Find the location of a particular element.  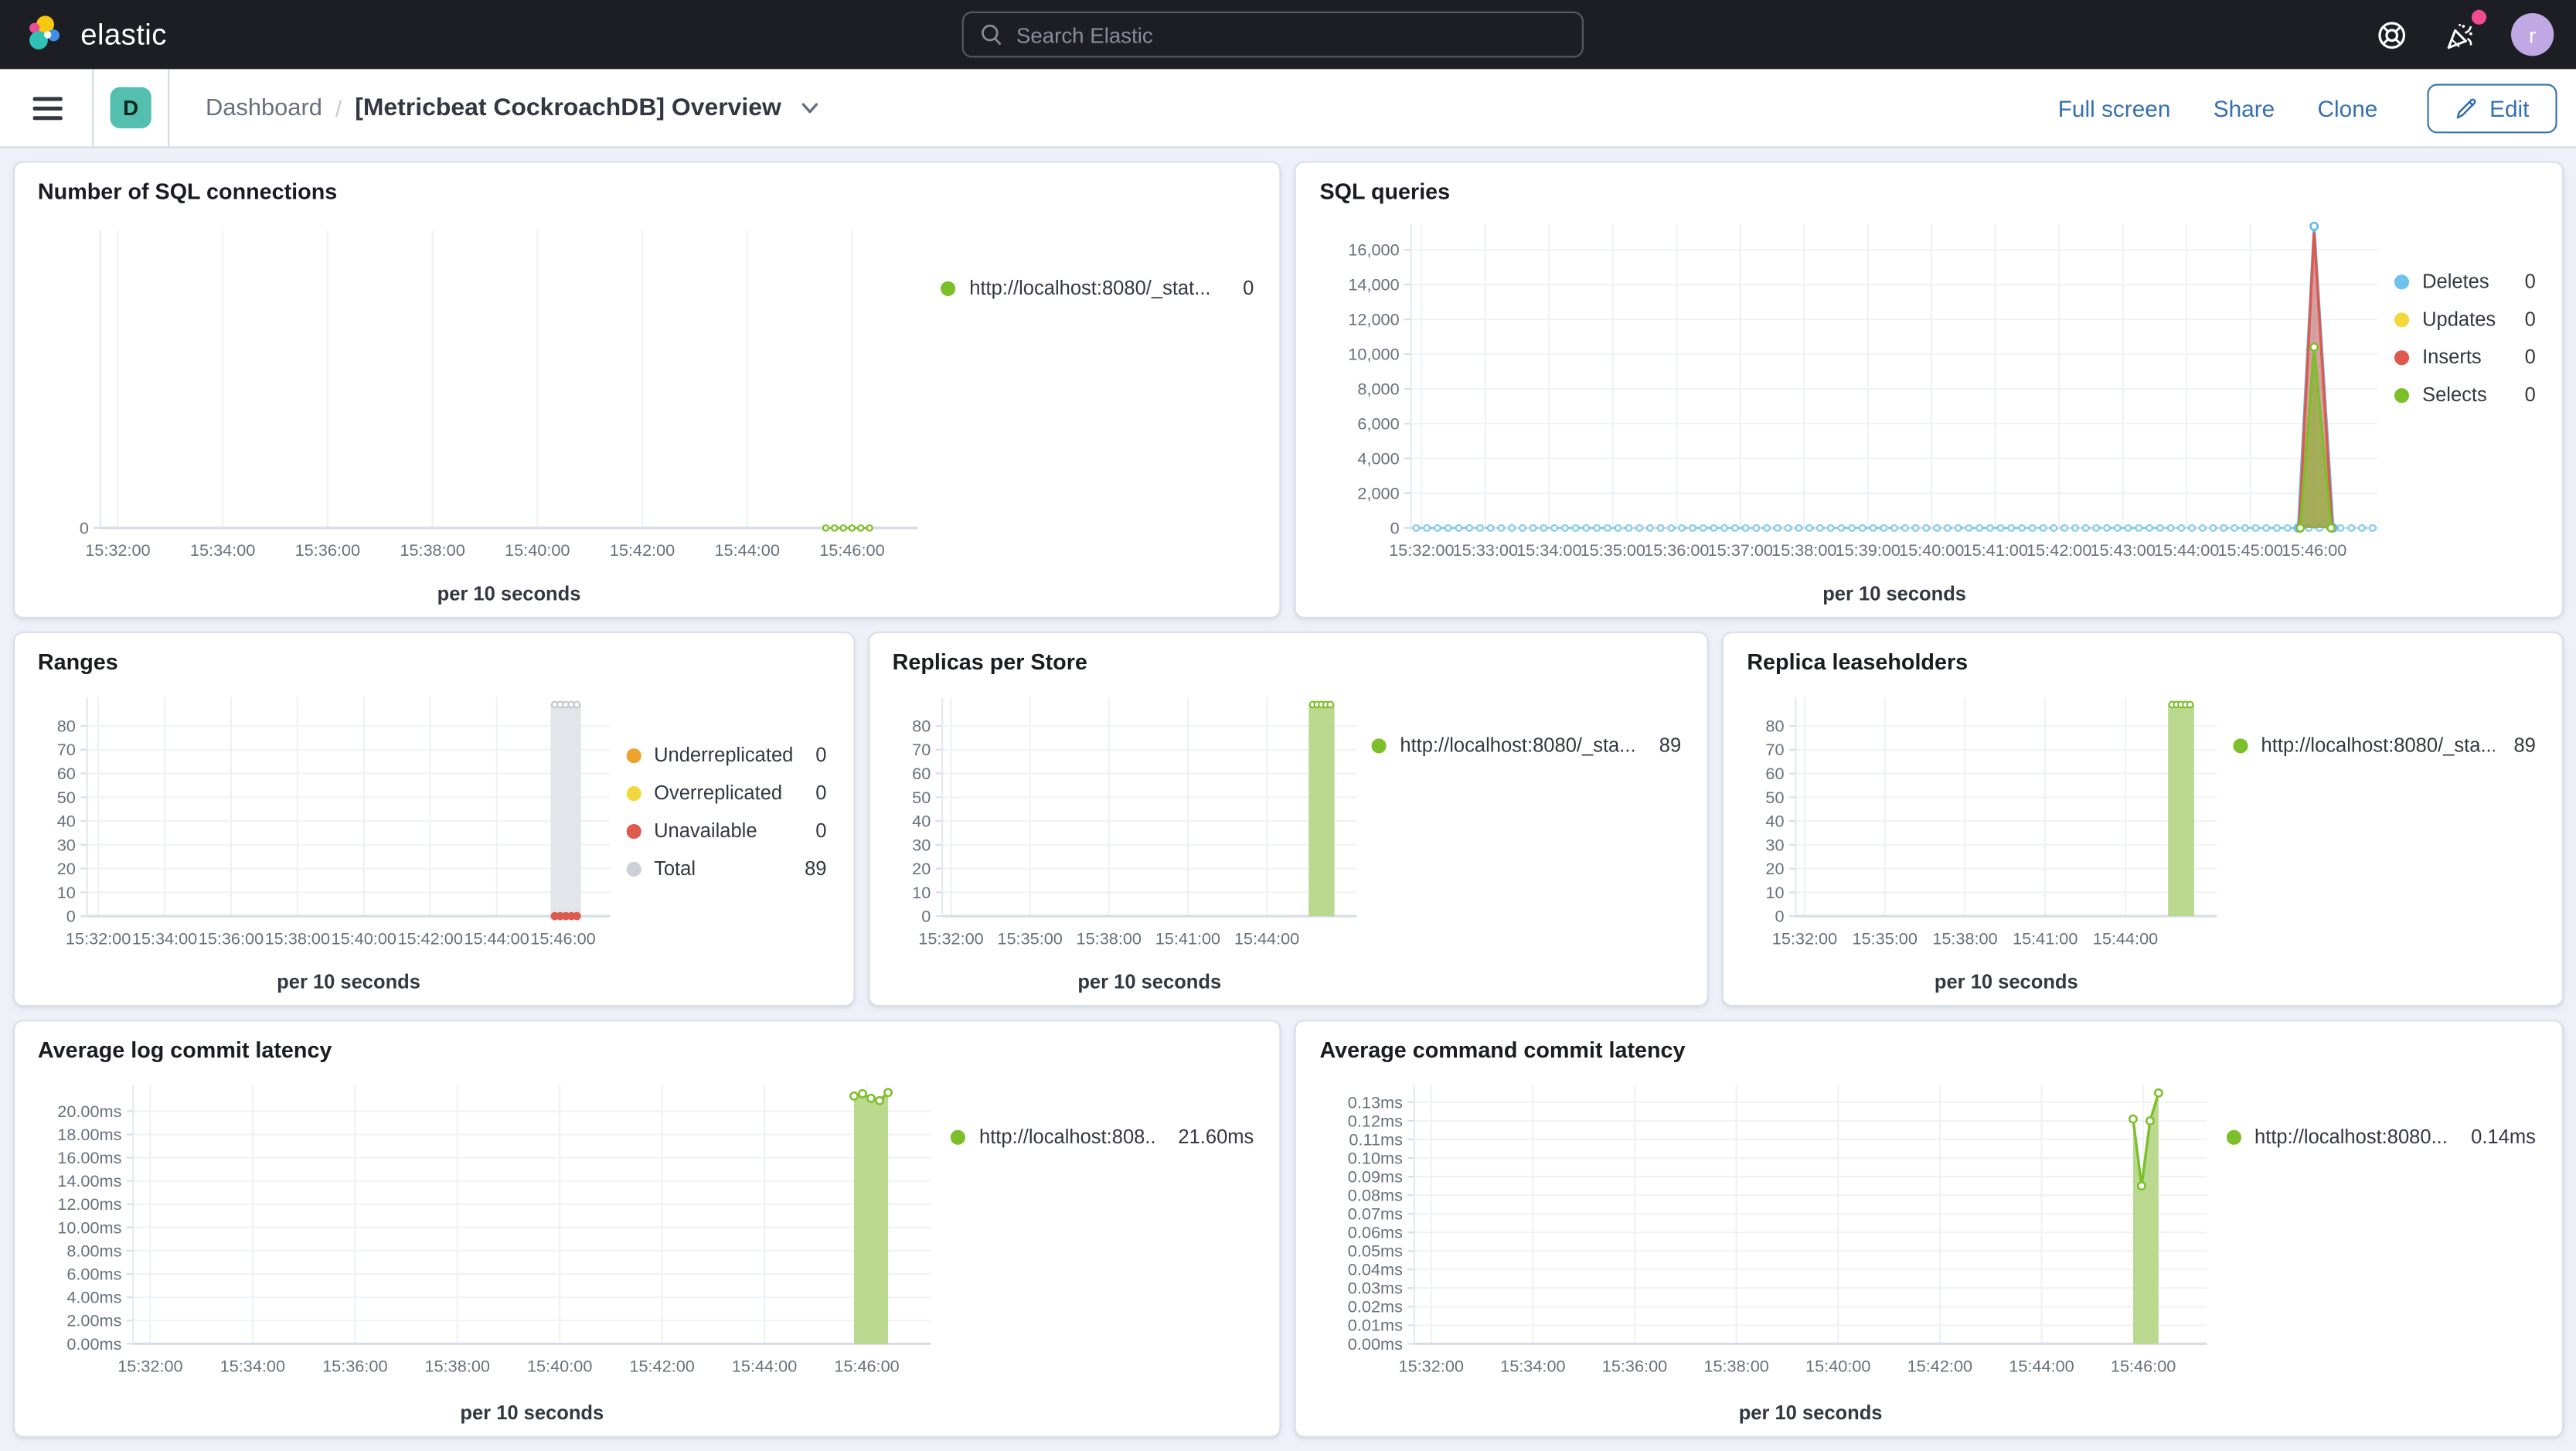

search-box is located at coordinates (1272, 34).